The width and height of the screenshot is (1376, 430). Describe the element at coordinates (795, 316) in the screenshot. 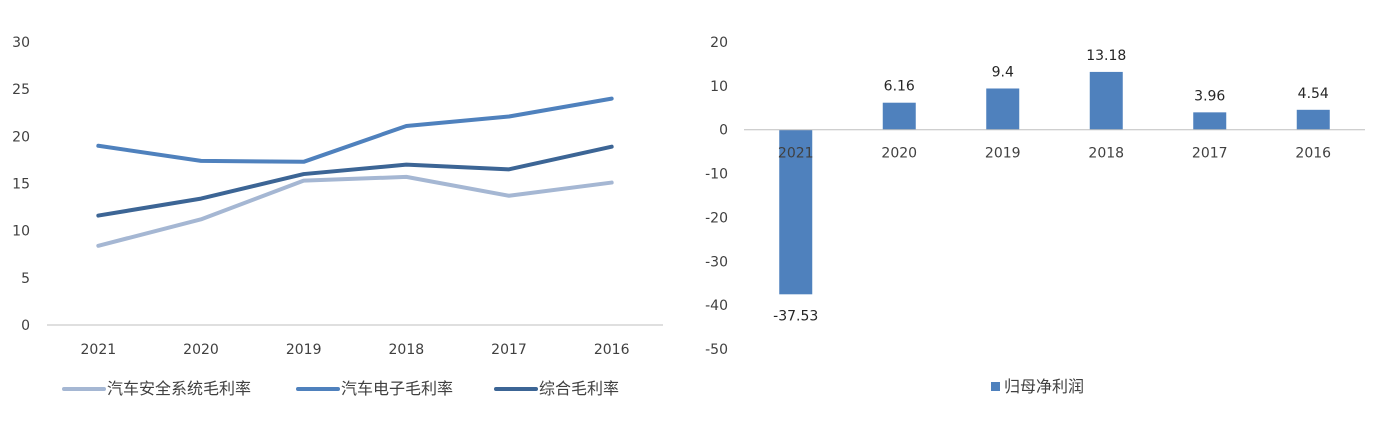

I see `data-label: -37.53` at that location.